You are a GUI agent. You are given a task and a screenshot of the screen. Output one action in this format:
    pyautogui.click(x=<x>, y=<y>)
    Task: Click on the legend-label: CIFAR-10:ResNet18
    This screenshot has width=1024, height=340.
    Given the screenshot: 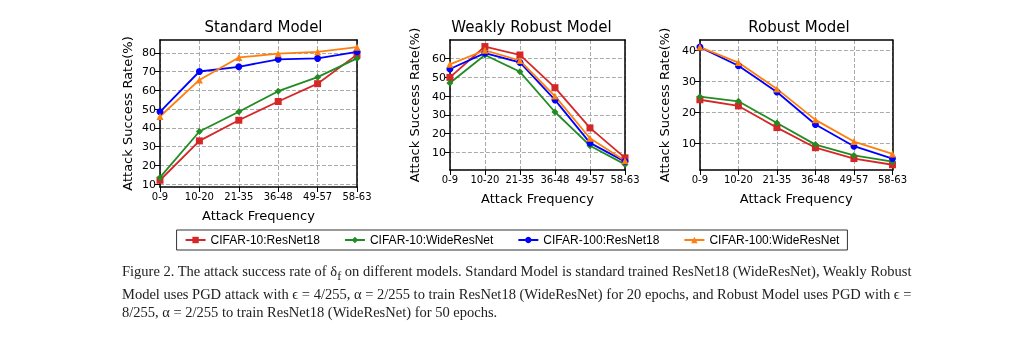 What is the action you would take?
    pyautogui.click(x=265, y=240)
    